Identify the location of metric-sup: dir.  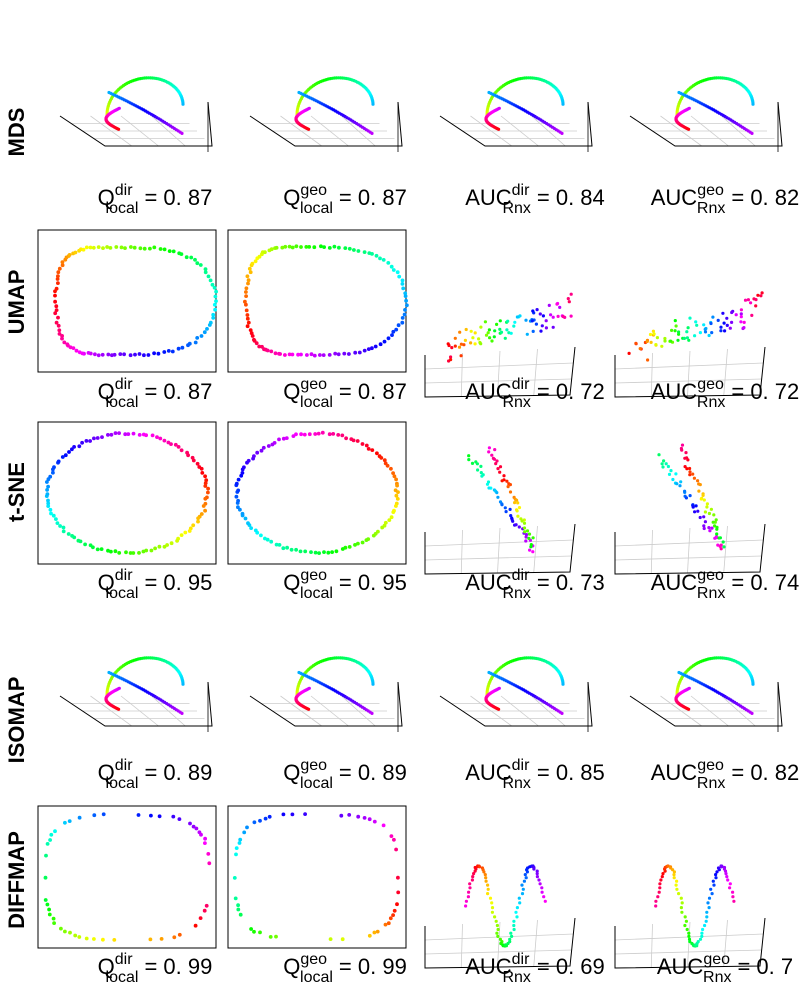
(124, 765).